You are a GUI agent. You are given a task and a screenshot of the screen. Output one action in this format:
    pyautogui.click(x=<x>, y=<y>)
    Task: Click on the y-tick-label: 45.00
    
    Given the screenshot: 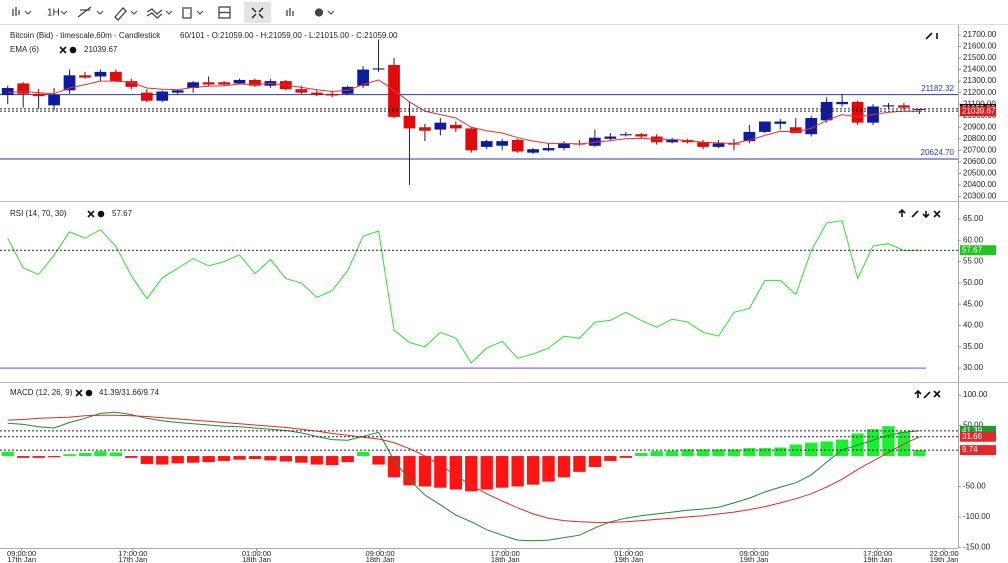 What is the action you would take?
    pyautogui.click(x=973, y=303)
    